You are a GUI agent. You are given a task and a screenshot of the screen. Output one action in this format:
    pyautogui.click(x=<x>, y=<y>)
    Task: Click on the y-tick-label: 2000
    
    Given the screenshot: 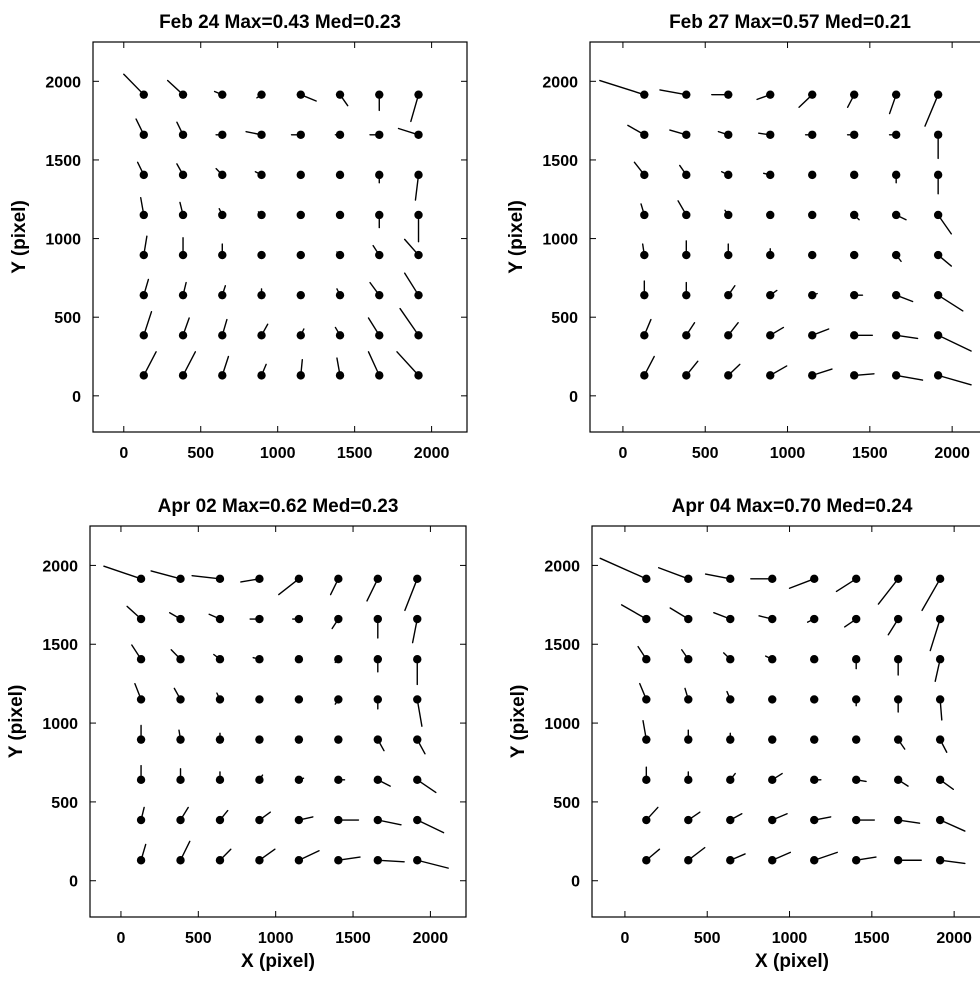 What is the action you would take?
    pyautogui.click(x=562, y=566)
    